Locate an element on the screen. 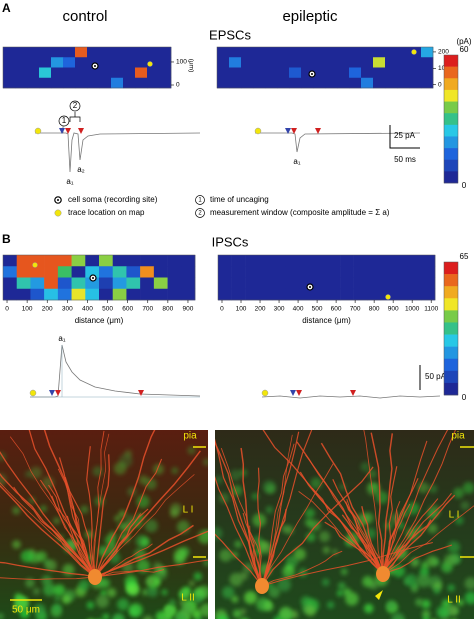 The image size is (474, 619). layer-label: L II is located at coordinates (188, 598).